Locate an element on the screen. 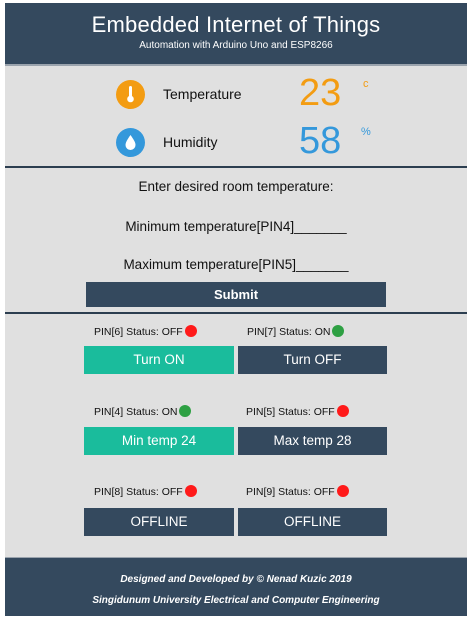 The height and width of the screenshot is (619, 470). humidity-label: Humidity is located at coordinates (190, 142).